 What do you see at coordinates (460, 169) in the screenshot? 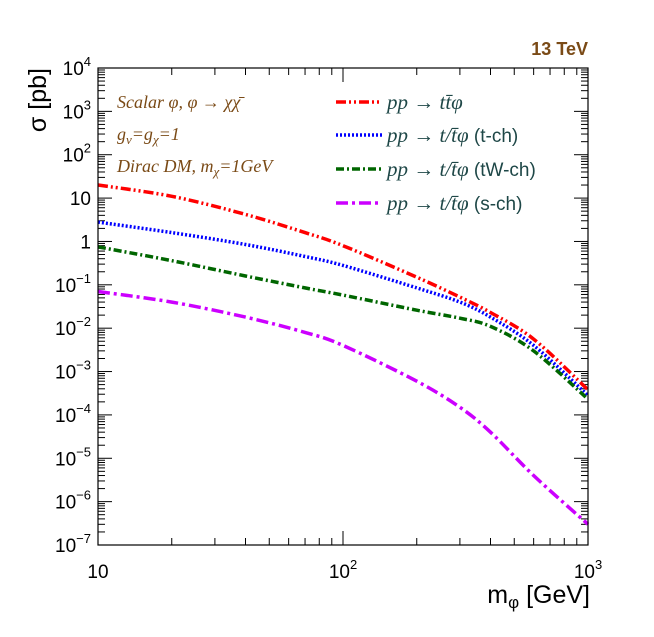
I see `svg-text: pp → t/t̄φ (tW-ch)` at bounding box center [460, 169].